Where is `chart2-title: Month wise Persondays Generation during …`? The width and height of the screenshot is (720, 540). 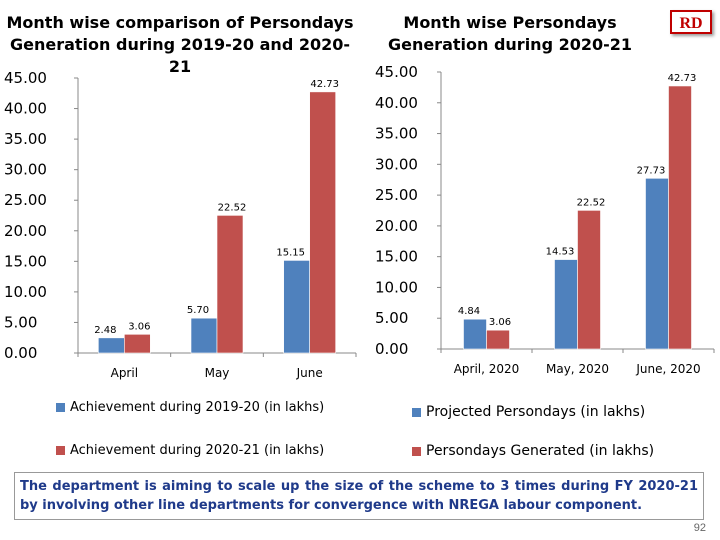 chart2-title: Month wise Persondays Generation during … is located at coordinates (510, 33).